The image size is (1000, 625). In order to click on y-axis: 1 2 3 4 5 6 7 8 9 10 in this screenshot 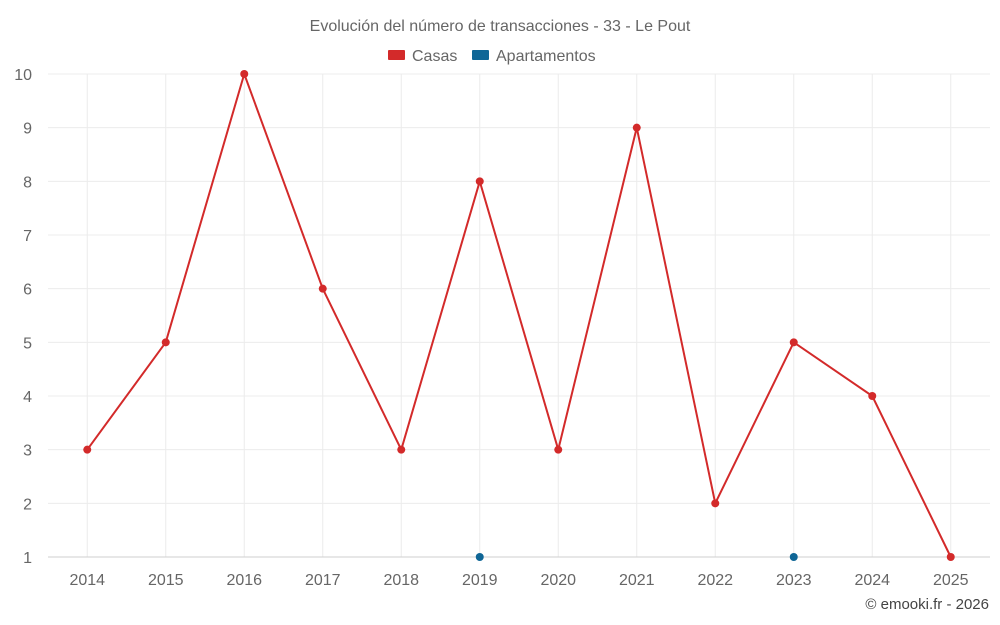, I will do `click(23, 317)`.